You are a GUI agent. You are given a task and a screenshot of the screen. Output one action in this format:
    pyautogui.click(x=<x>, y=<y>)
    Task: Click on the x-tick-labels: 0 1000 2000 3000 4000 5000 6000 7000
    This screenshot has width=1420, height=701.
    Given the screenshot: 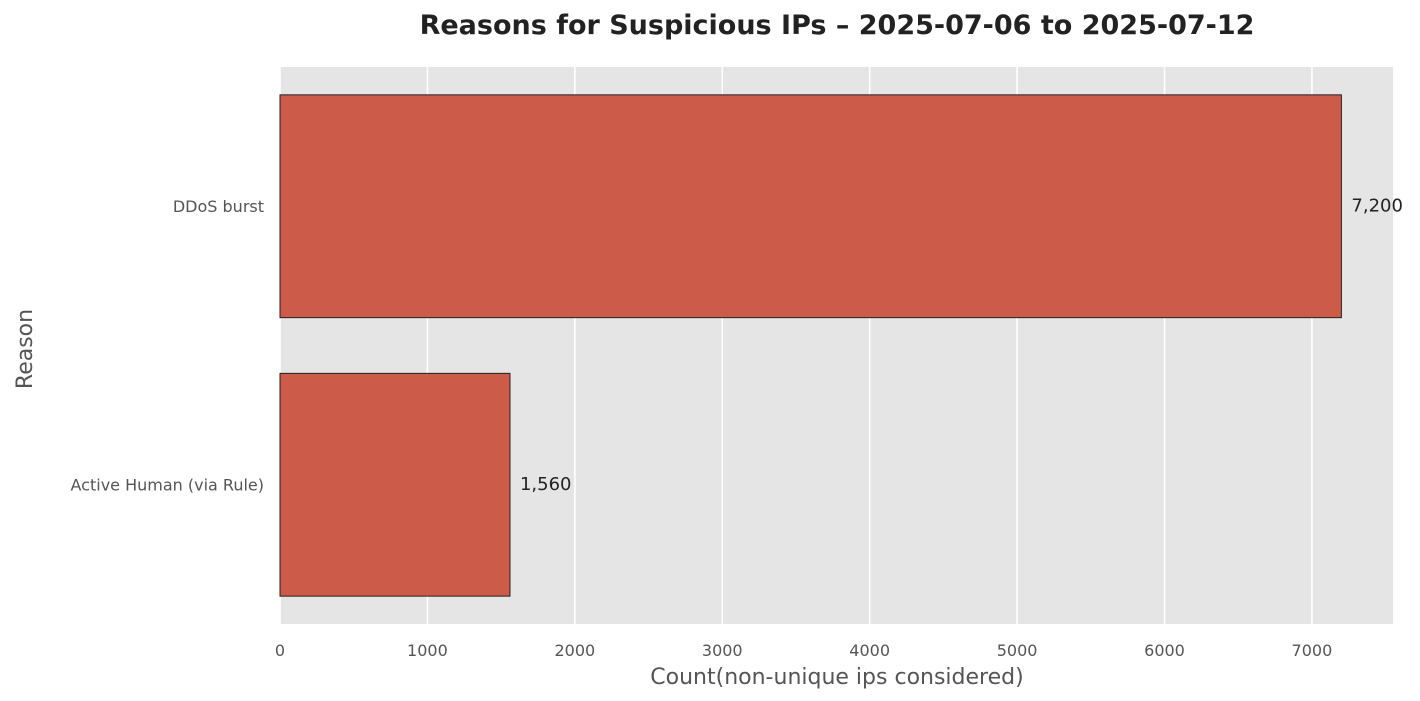 What is the action you would take?
    pyautogui.click(x=803, y=650)
    